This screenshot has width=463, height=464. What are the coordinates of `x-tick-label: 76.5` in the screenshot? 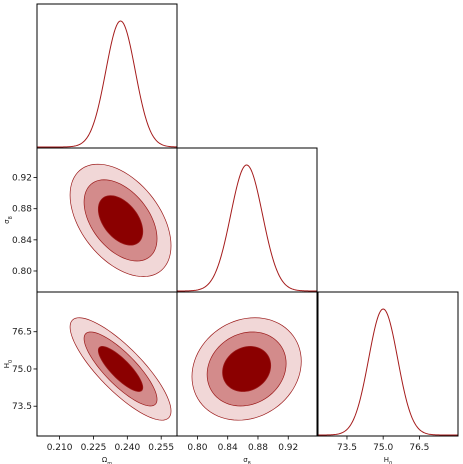 It's located at (419, 448).